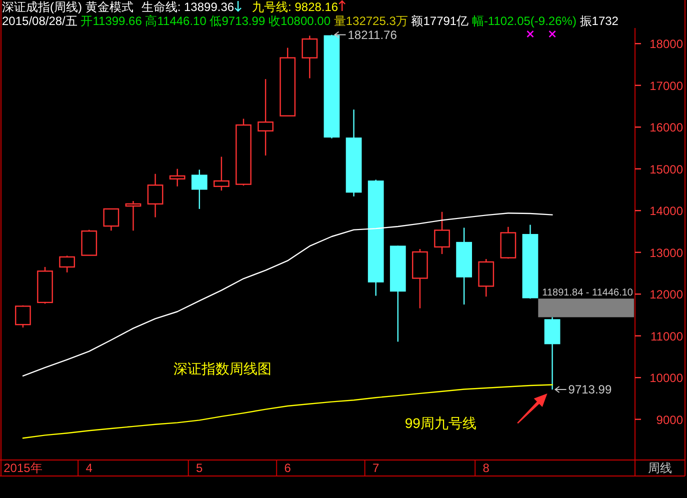  Describe the element at coordinates (486, 468) in the screenshot. I see `x-tick-label: 8` at that location.